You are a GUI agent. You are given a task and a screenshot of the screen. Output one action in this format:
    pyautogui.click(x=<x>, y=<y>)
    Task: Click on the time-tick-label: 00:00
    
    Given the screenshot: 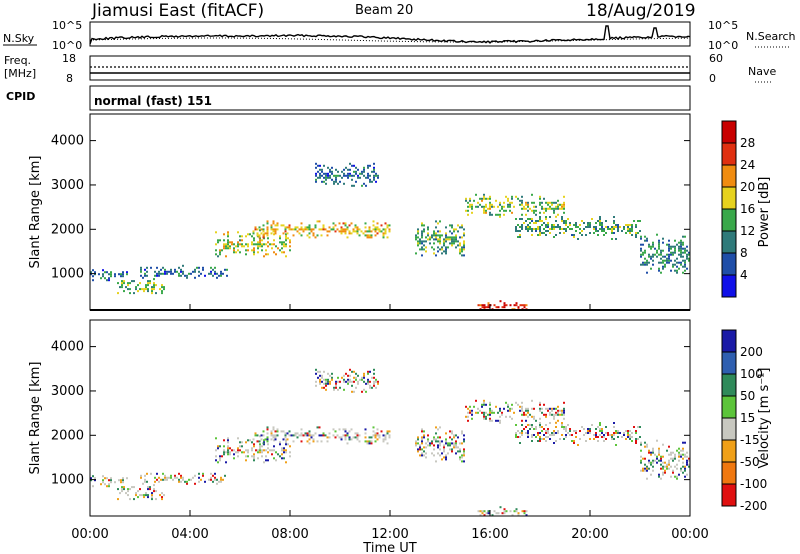 What is the action you would take?
    pyautogui.click(x=689, y=534)
    